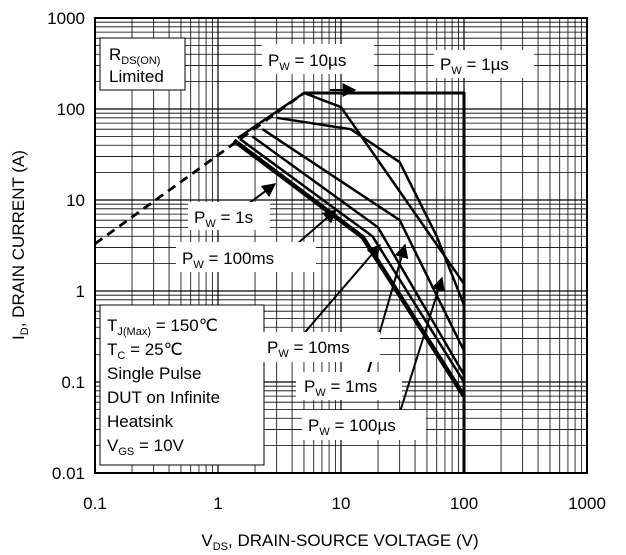 Image resolution: width=626 pixels, height=555 pixels. I want to click on pw100us-label-box, so click(364, 425).